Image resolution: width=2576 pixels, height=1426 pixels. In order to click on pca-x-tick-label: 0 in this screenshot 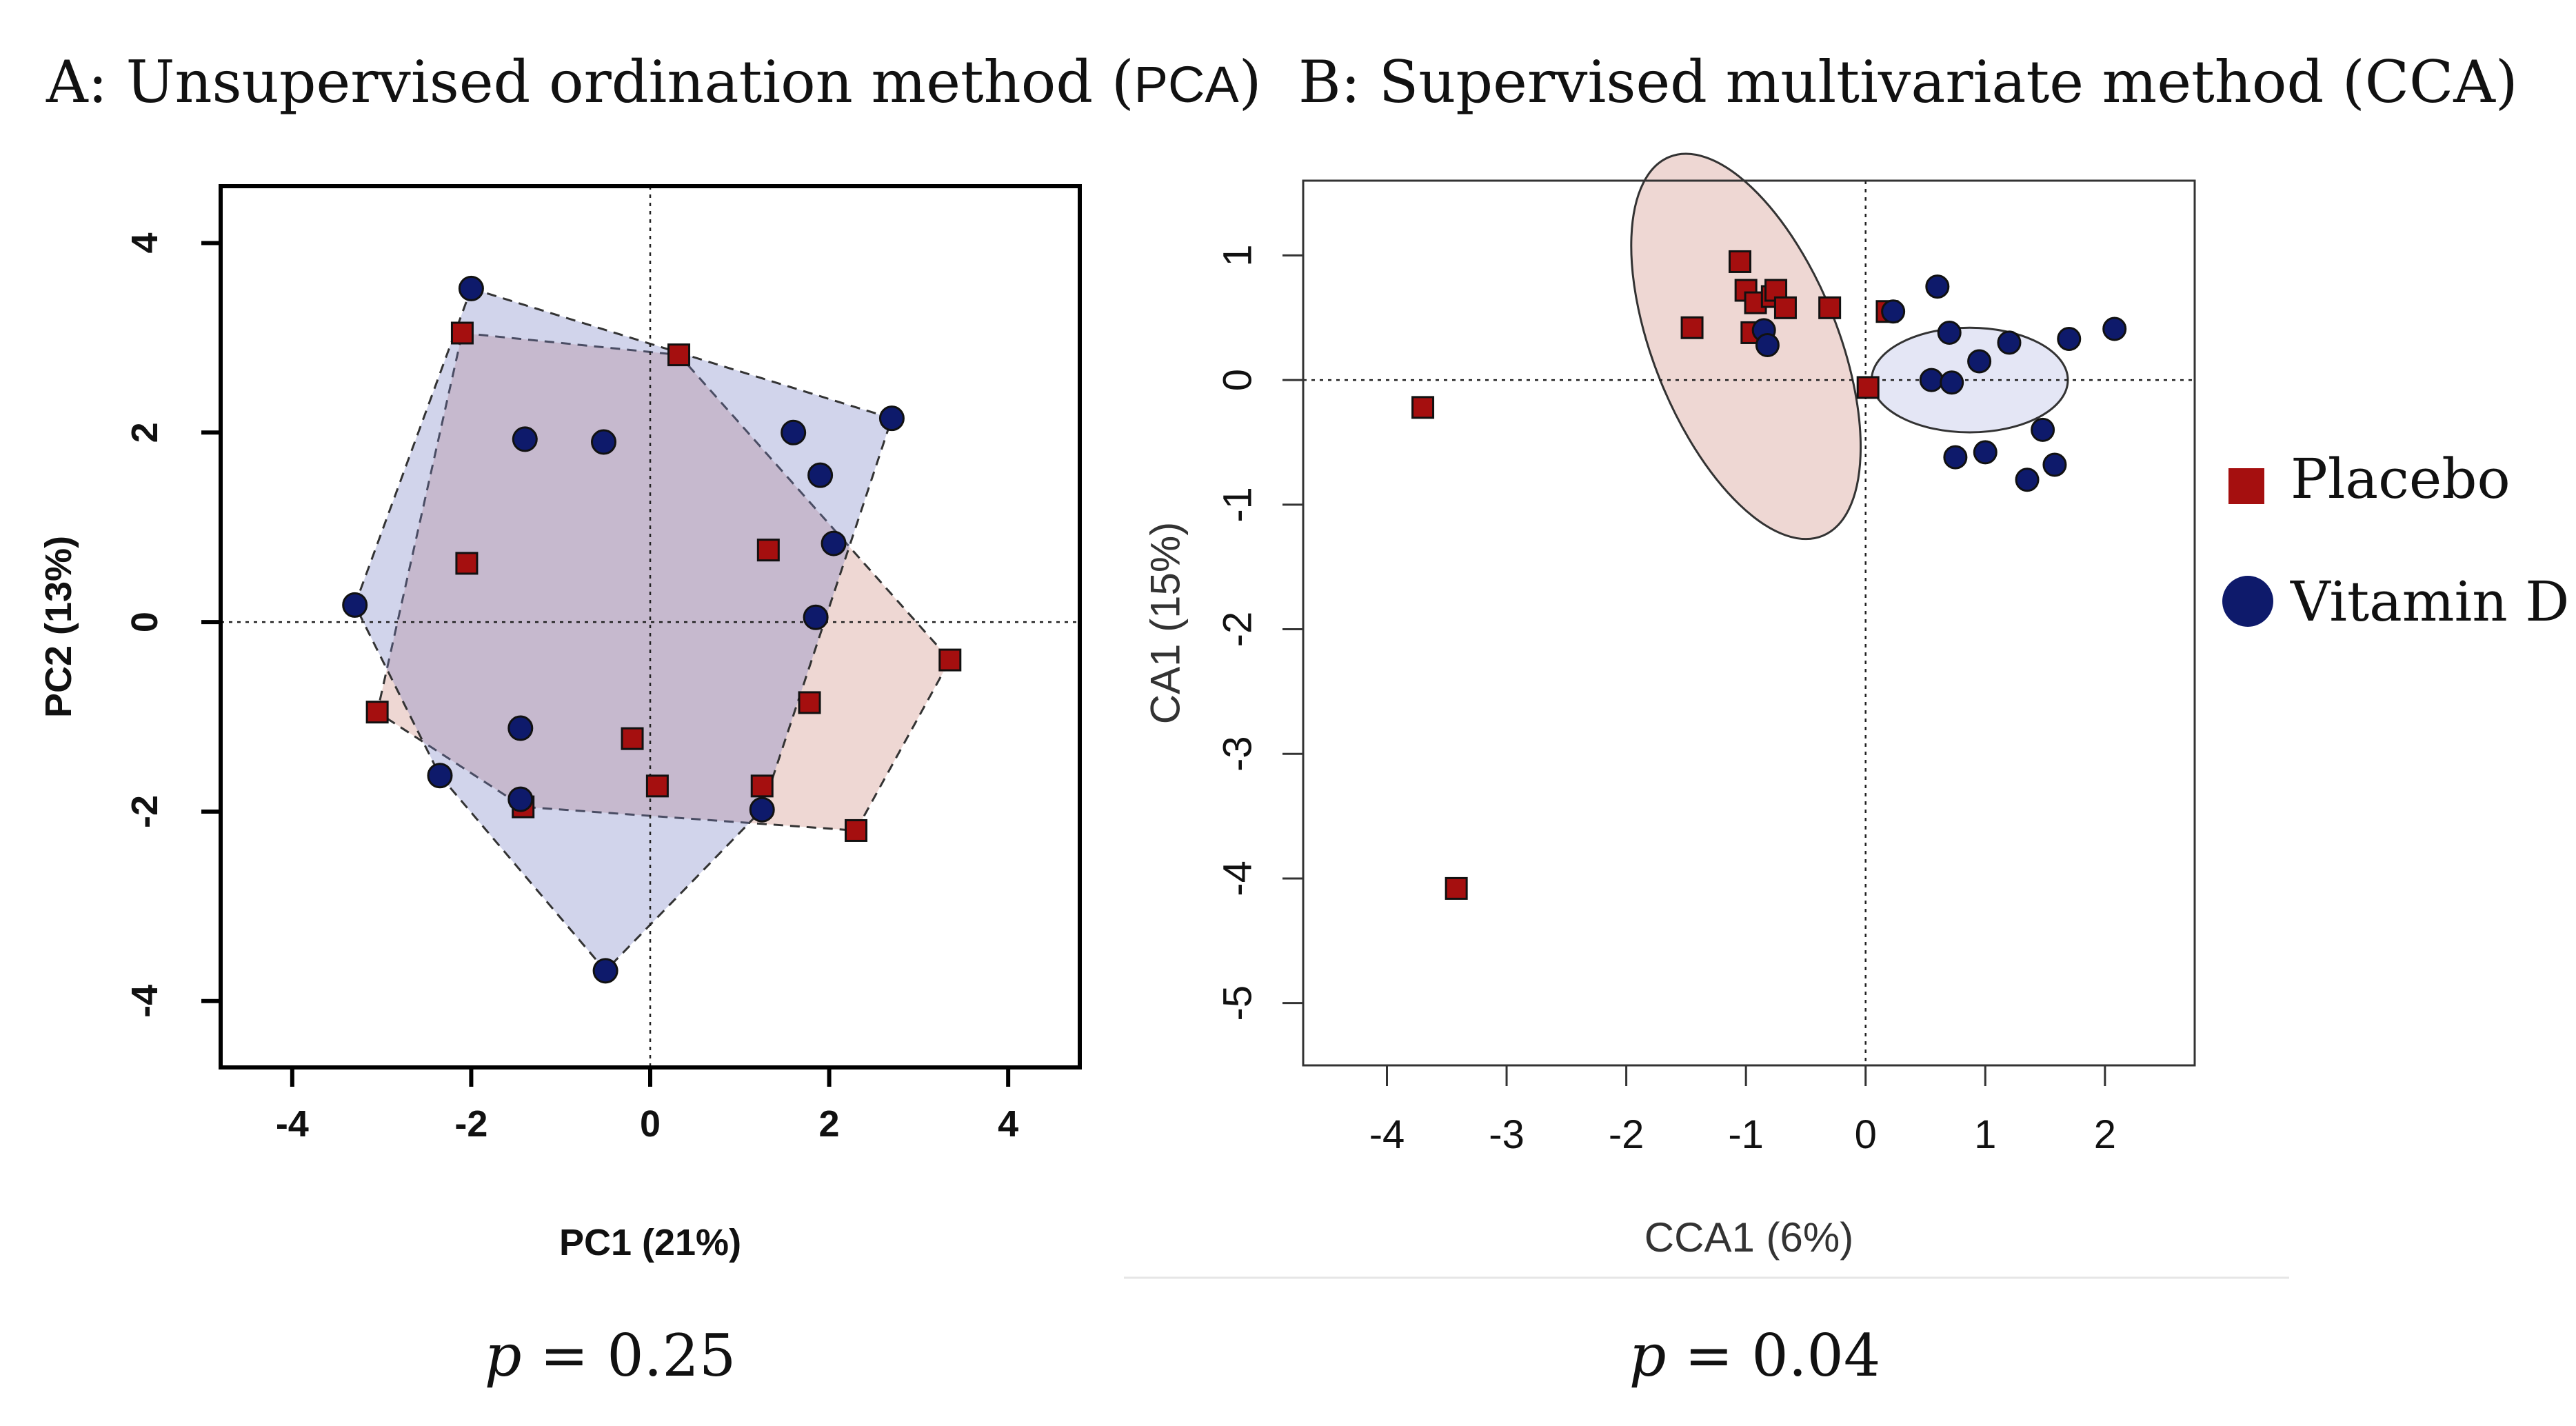, I will do `click(650, 1124)`.